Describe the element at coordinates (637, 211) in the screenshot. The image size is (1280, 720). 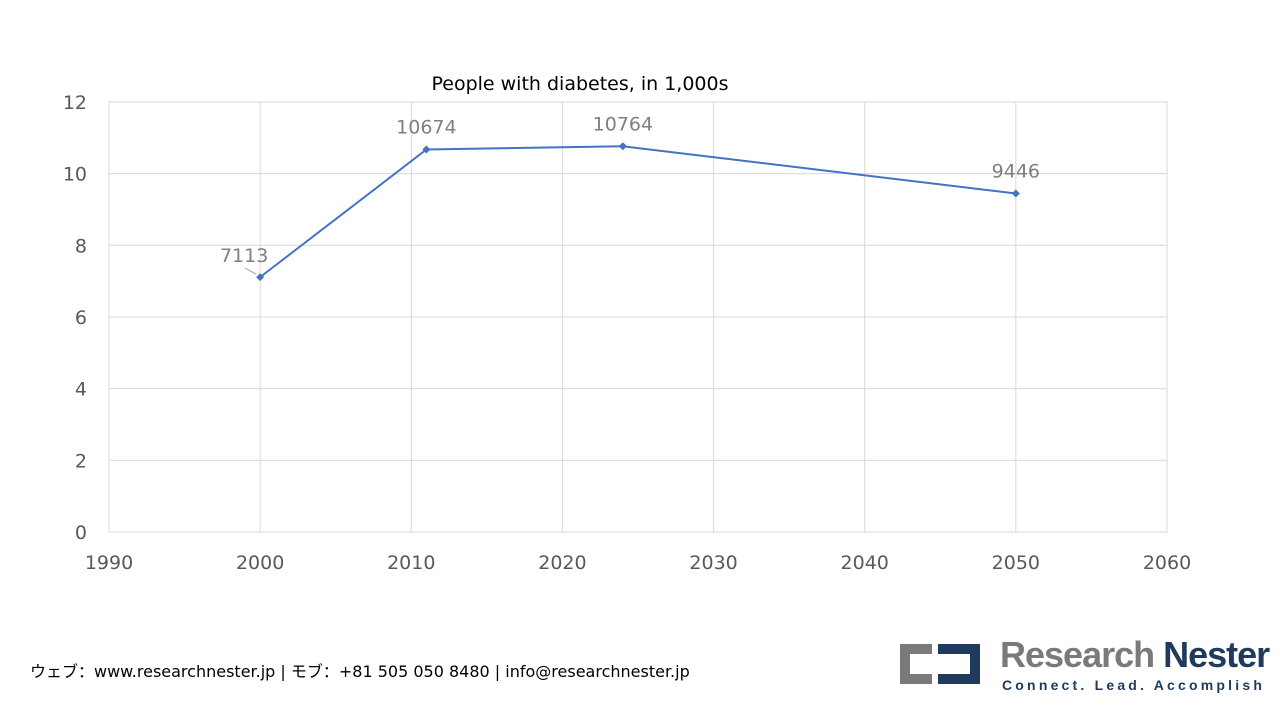
I see `series-line` at that location.